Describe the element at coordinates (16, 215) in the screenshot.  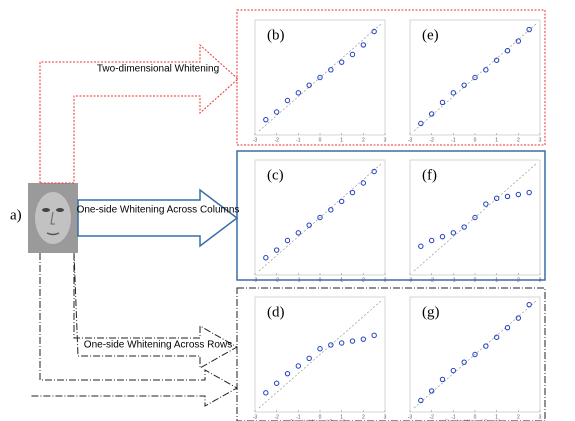
I see `figure-label: a)` at that location.